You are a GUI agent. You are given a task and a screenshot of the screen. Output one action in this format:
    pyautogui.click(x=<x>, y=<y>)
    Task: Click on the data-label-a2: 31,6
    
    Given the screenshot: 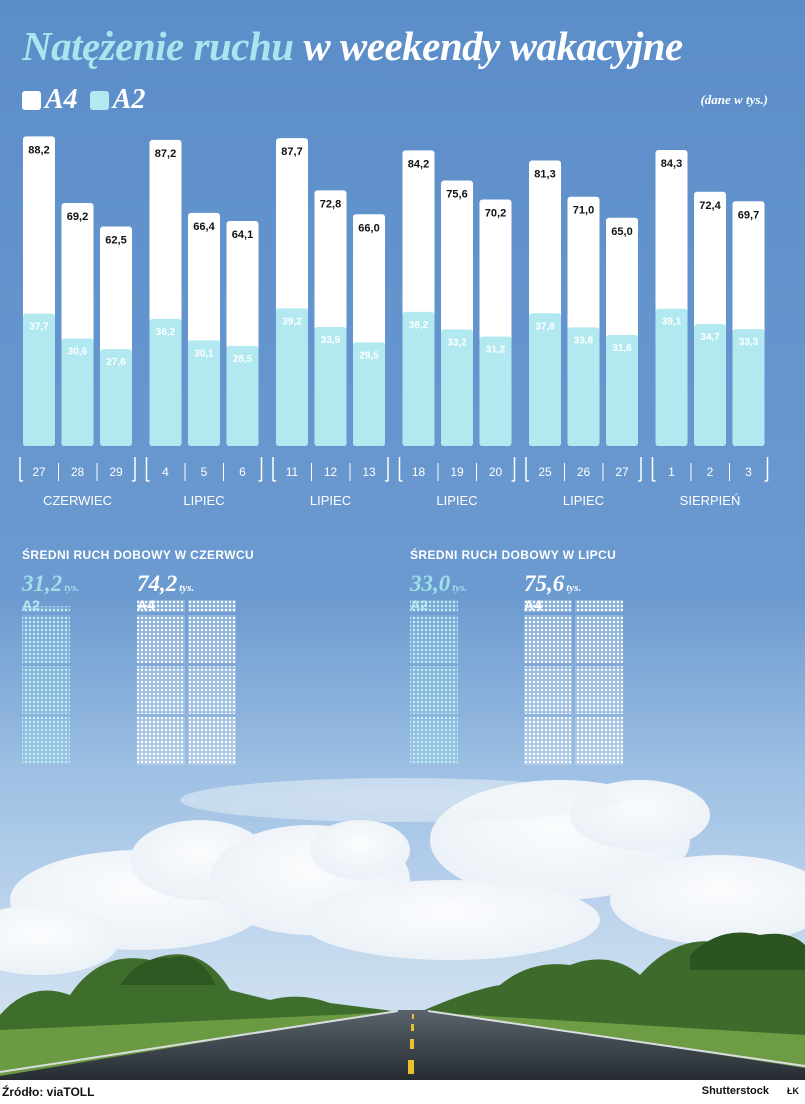 What is the action you would take?
    pyautogui.click(x=622, y=348)
    